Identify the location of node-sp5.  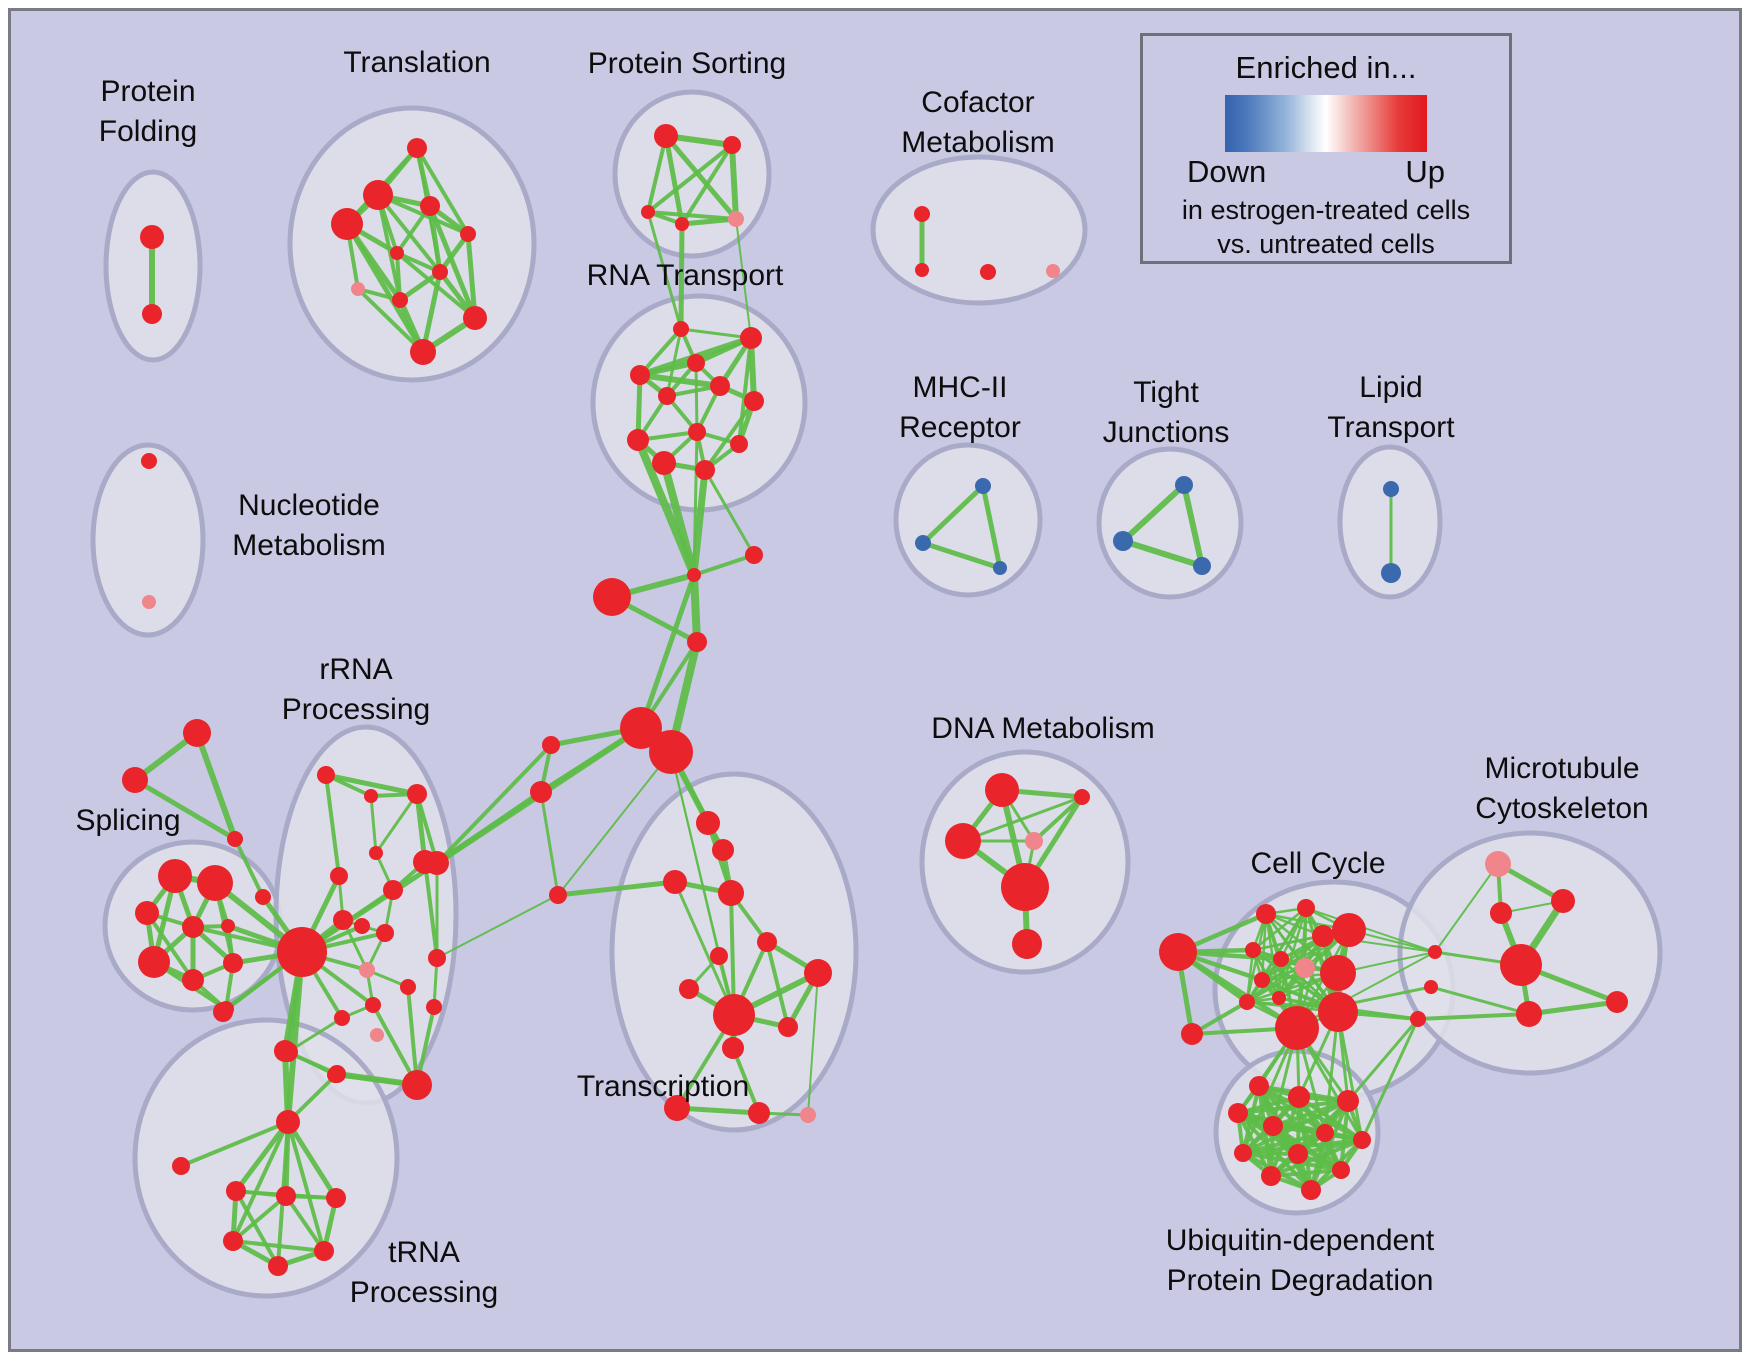
(228, 926).